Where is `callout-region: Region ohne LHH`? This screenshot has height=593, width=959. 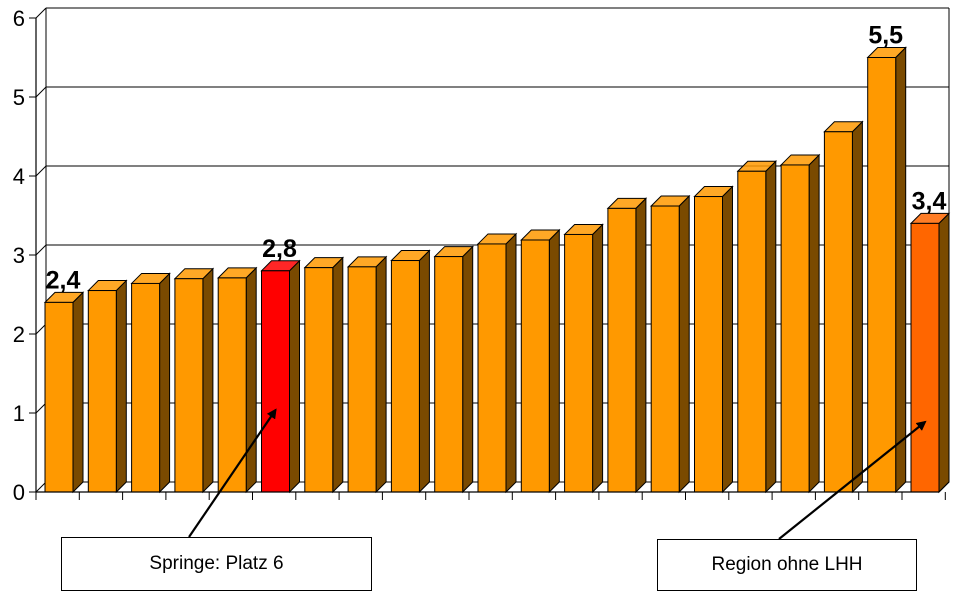
callout-region: Region ohne LHH is located at coordinates (787, 565).